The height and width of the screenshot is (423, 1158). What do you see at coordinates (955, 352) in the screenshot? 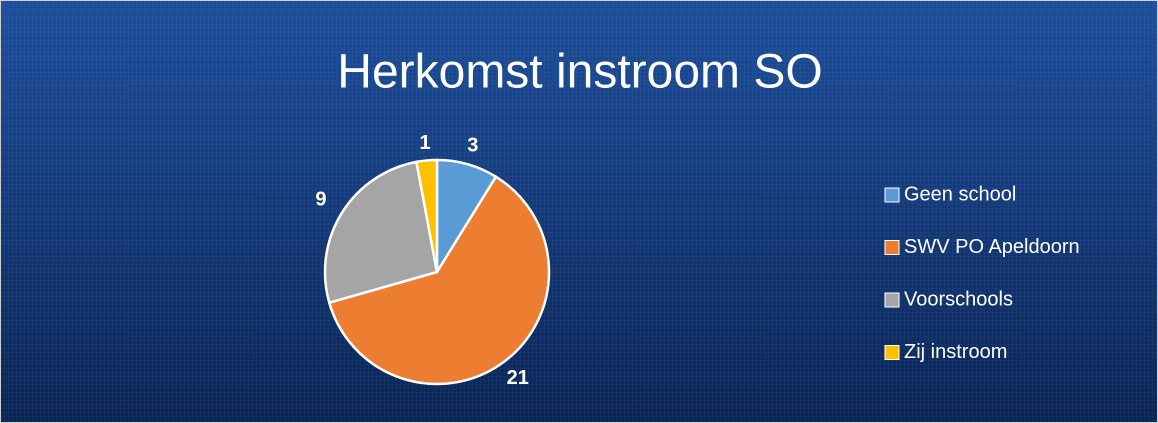
I see `legend-label: Zij instroom` at bounding box center [955, 352].